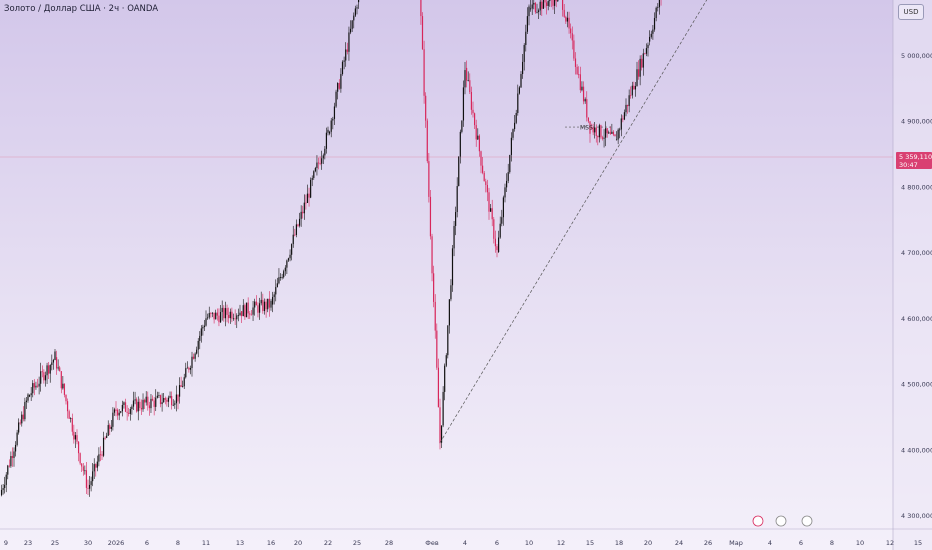 The width and height of the screenshot is (932, 550). Describe the element at coordinates (911, 12) in the screenshot. I see `currency-button: USD` at that location.